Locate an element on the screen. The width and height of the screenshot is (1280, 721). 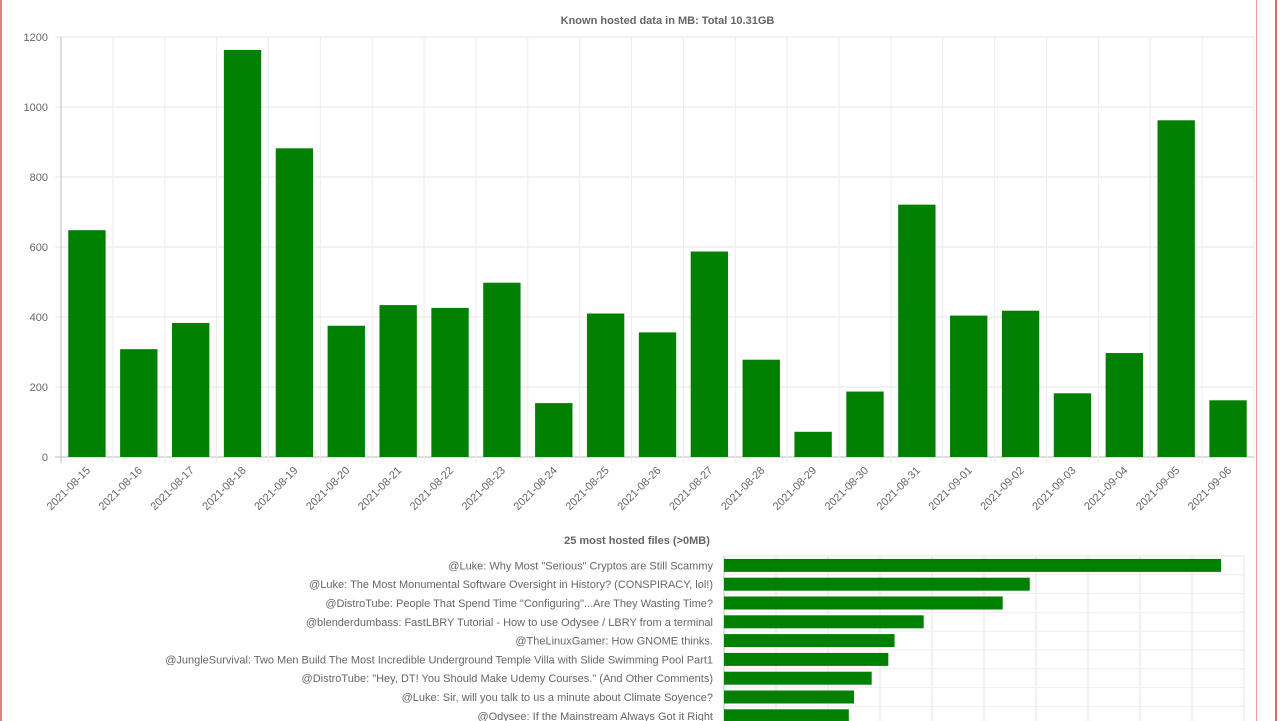
window-left-border is located at coordinates (1, 360).